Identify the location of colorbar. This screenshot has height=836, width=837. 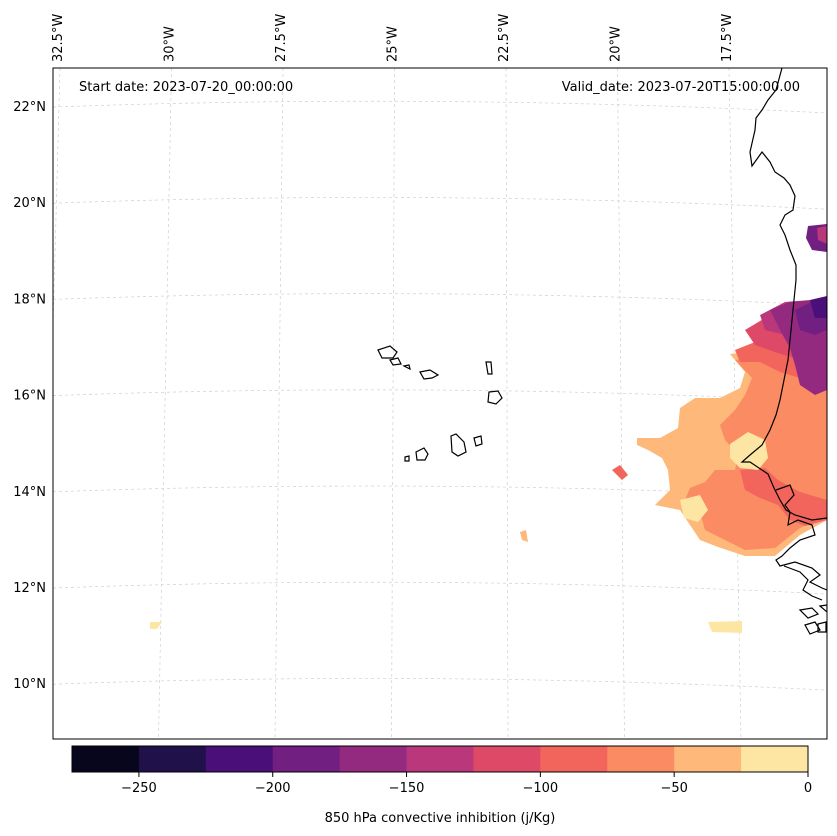
(440, 759).